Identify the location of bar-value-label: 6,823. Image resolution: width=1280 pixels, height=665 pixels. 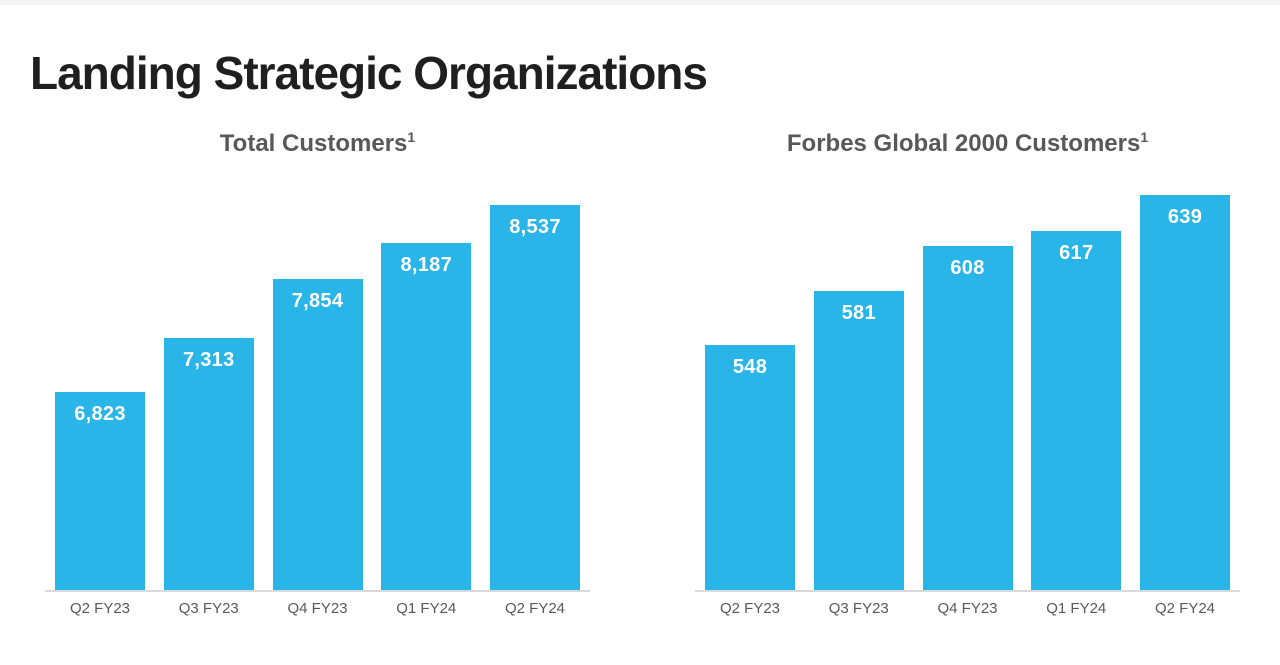
(100, 413).